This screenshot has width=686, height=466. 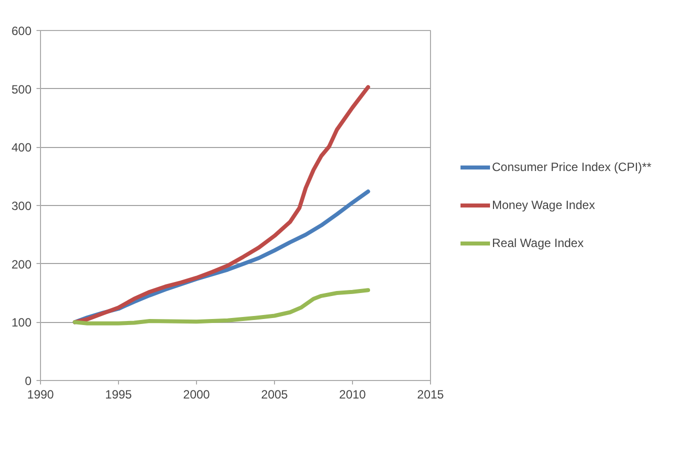 I want to click on x-tick-label: 2000, so click(x=196, y=395).